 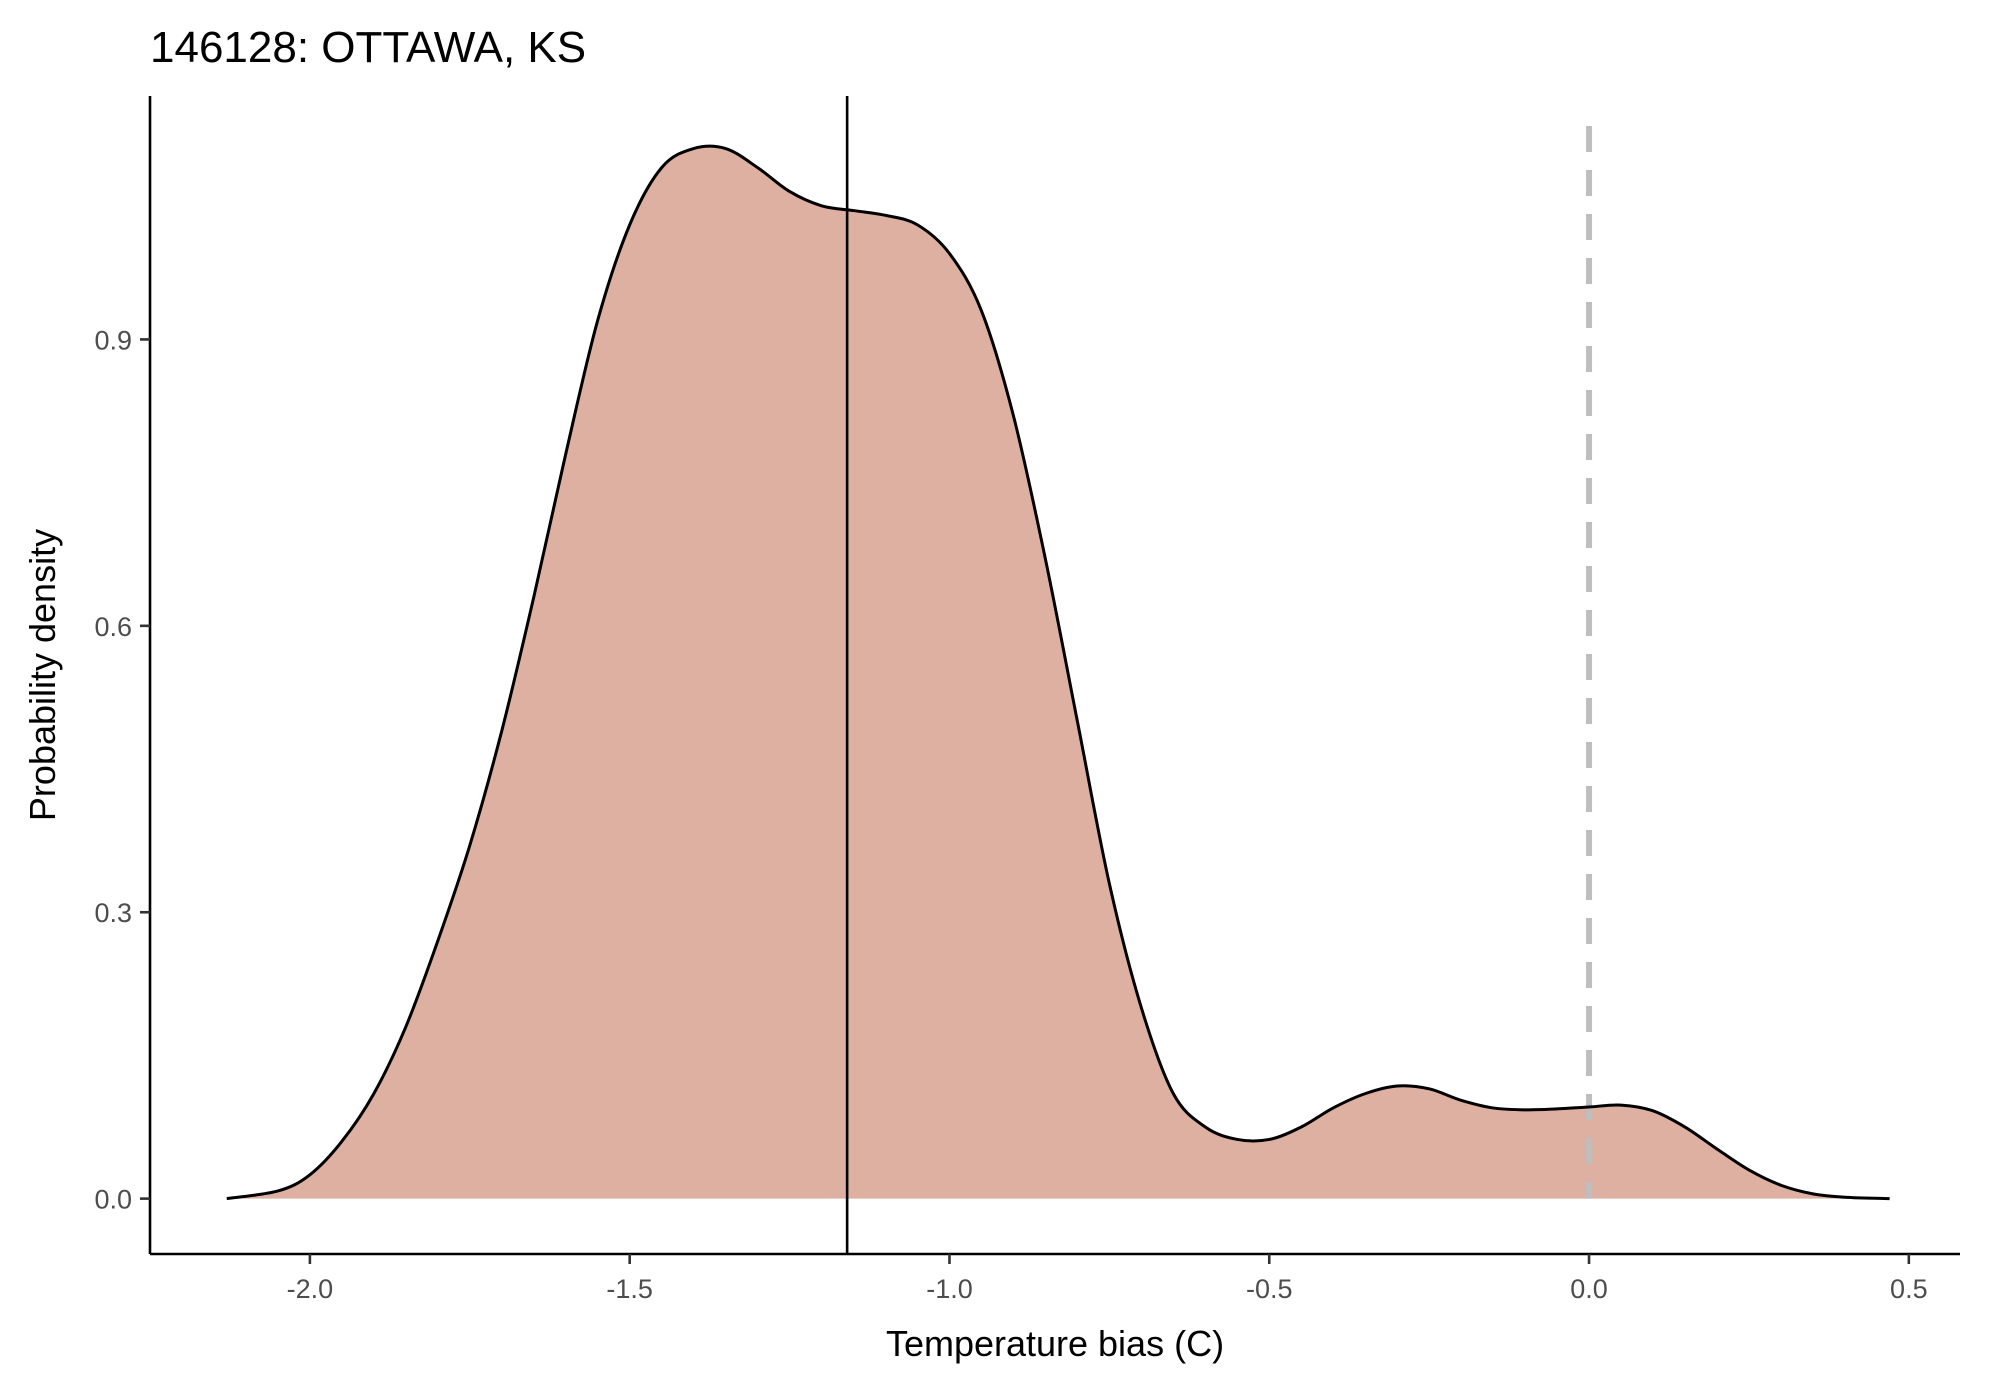 What do you see at coordinates (42, 675) in the screenshot?
I see `y-axis-title: Probability density` at bounding box center [42, 675].